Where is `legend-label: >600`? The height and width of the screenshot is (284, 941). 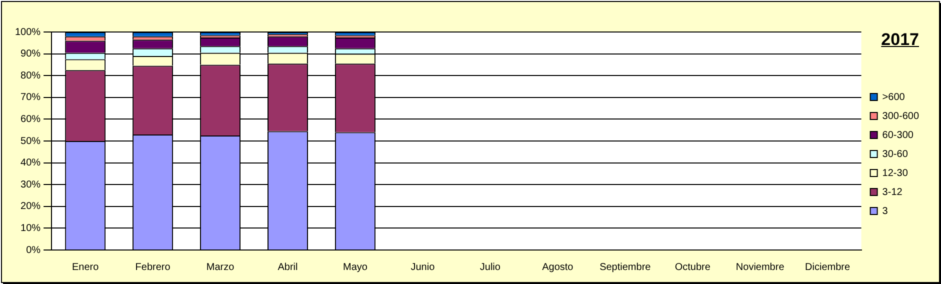 legend-label: >600 is located at coordinates (894, 97).